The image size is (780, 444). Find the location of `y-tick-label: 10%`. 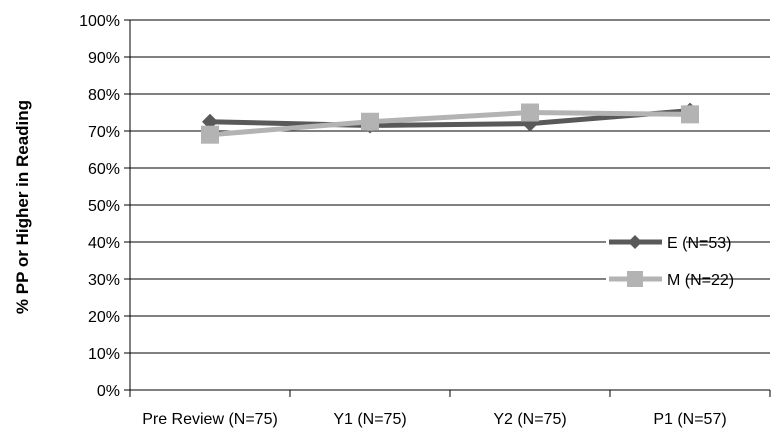

y-tick-label: 10% is located at coordinates (104, 354).